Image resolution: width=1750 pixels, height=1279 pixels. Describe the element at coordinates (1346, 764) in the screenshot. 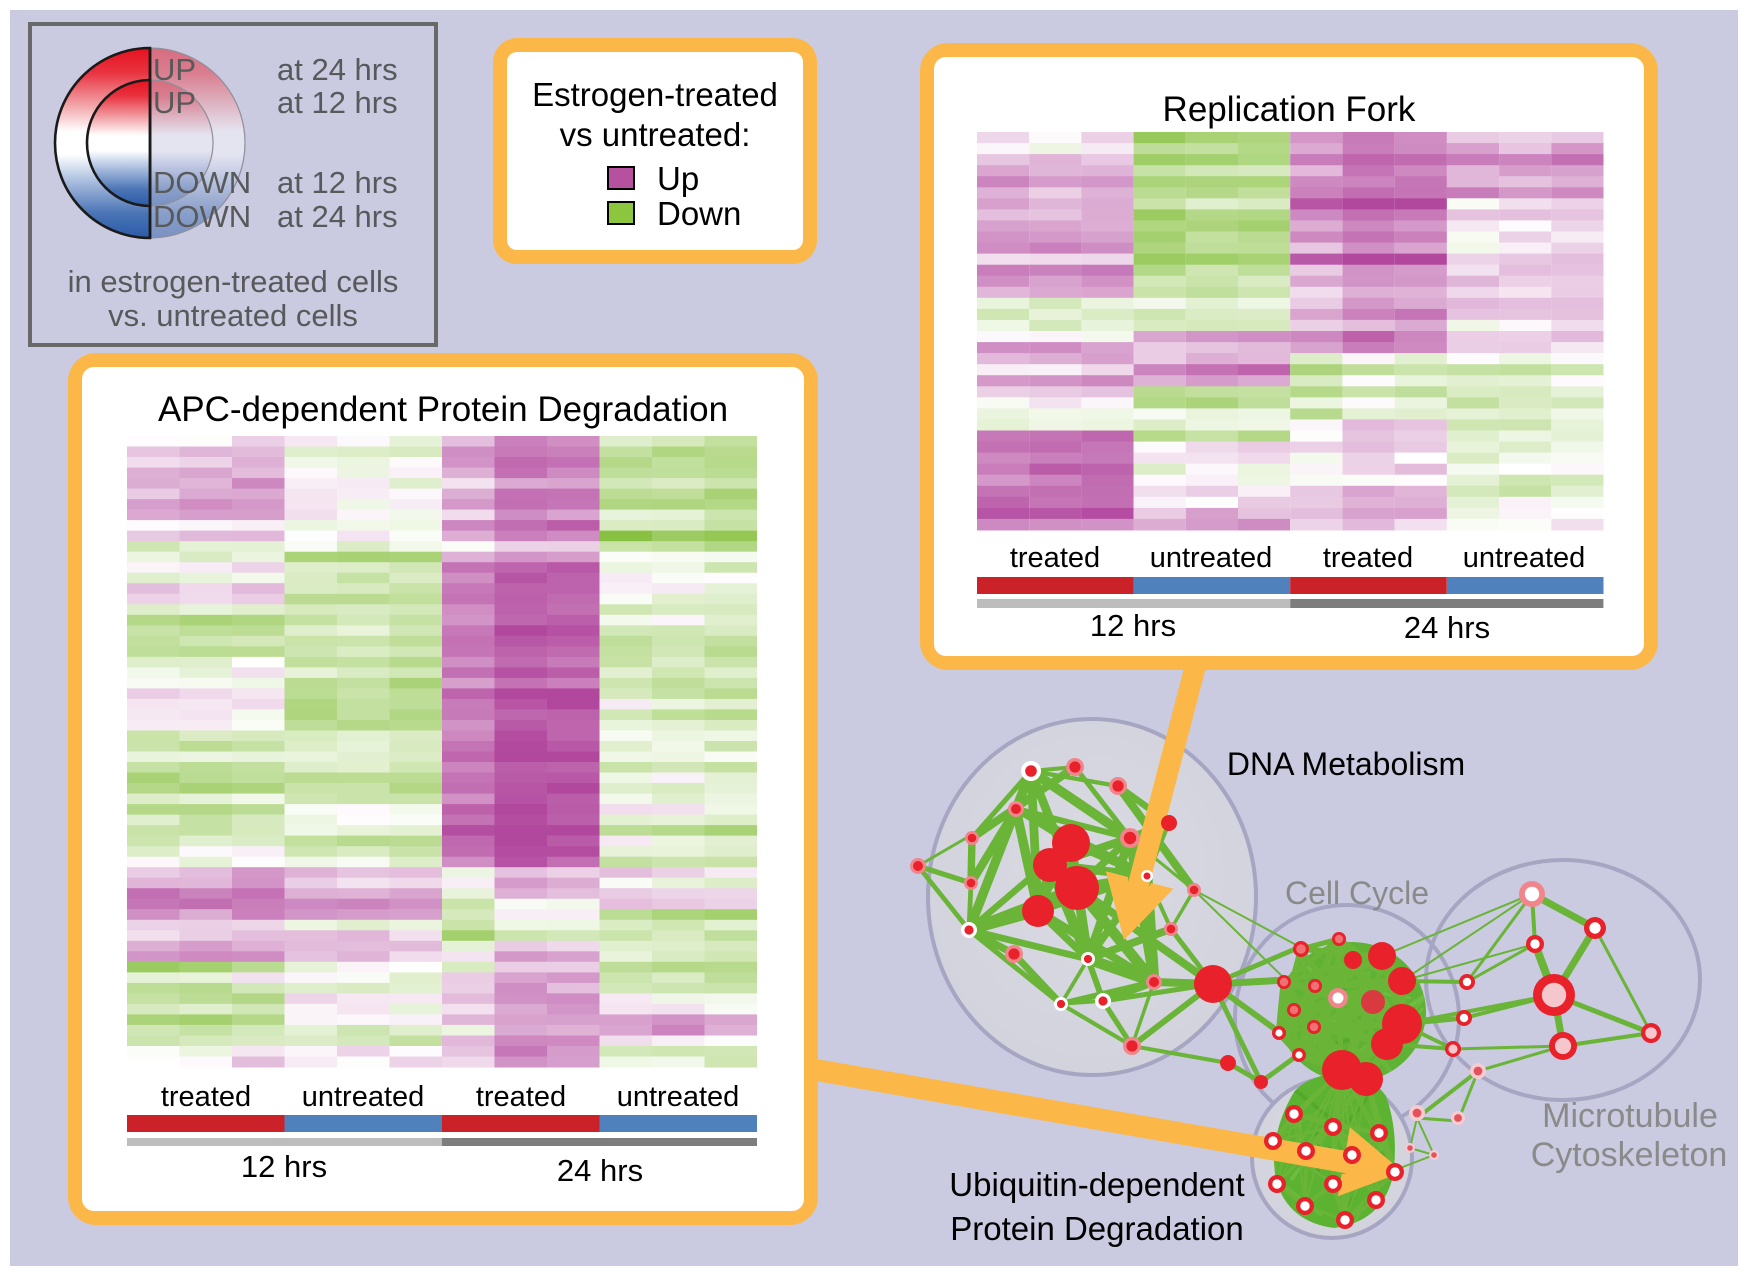

I see `svg-text: DNA Metabolism` at that location.